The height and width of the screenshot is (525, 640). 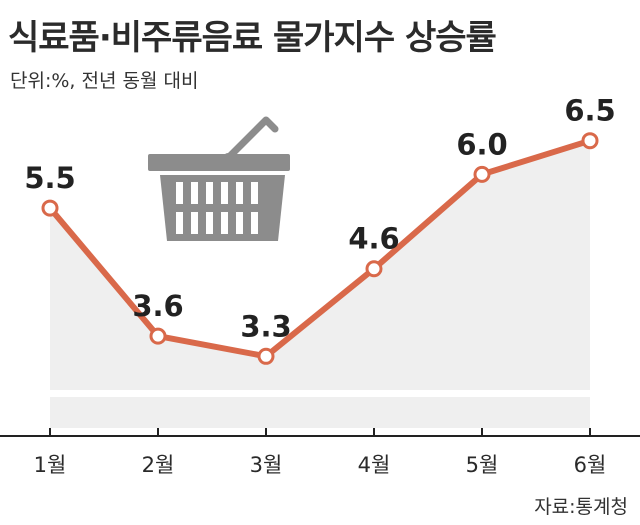 What do you see at coordinates (219, 162) in the screenshot?
I see `basket-rim` at bounding box center [219, 162].